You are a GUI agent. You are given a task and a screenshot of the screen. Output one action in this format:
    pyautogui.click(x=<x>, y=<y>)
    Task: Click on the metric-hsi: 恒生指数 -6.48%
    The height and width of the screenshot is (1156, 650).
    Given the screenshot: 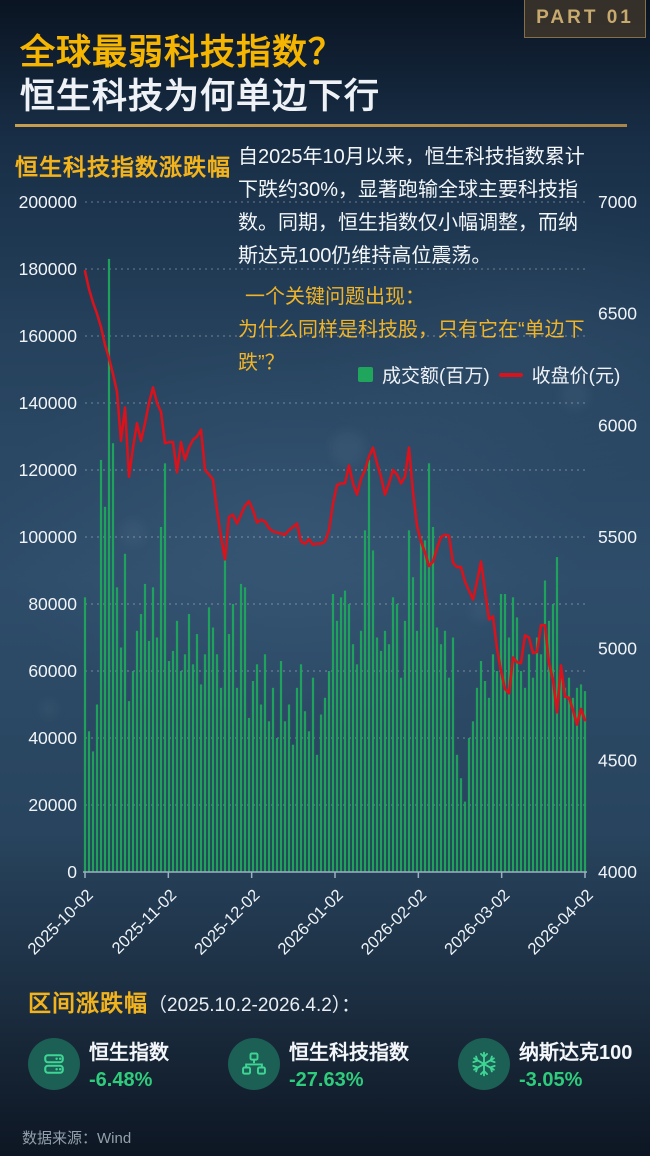 What is the action you would take?
    pyautogui.click(x=98, y=1064)
    